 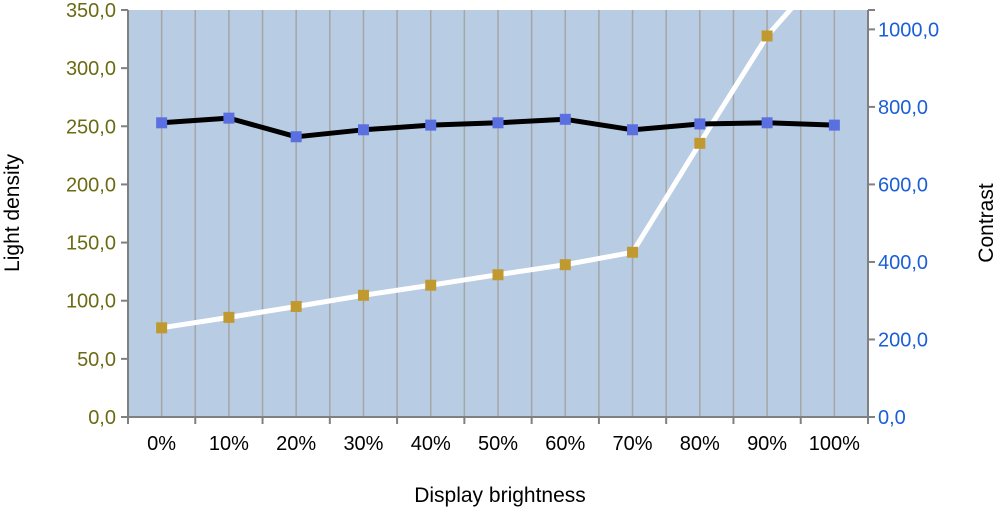 What do you see at coordinates (903, 108) in the screenshot?
I see `right-tick-label: 800,0` at bounding box center [903, 108].